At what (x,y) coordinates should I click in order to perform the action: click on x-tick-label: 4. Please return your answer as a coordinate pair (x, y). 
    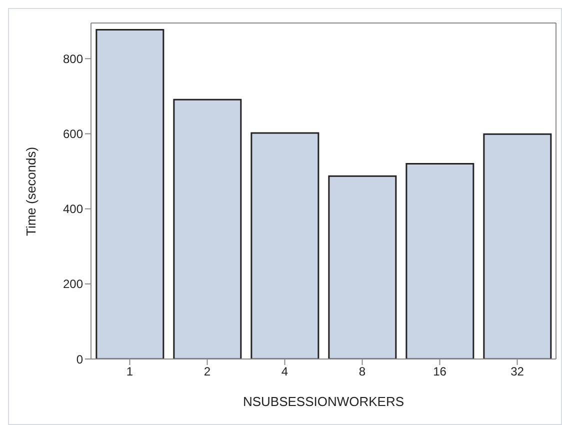
    Looking at the image, I should click on (284, 371).